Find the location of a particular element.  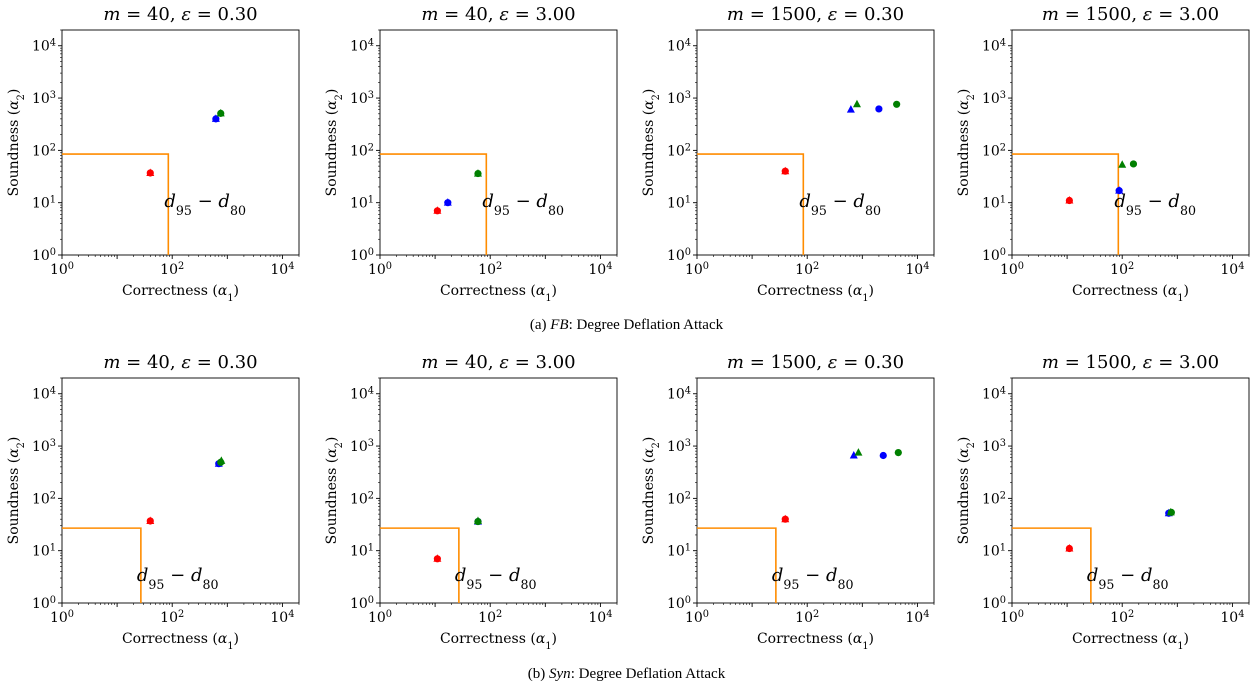

caption-row-a: (a) FB: Degree Deflation Attack is located at coordinates (626, 325).